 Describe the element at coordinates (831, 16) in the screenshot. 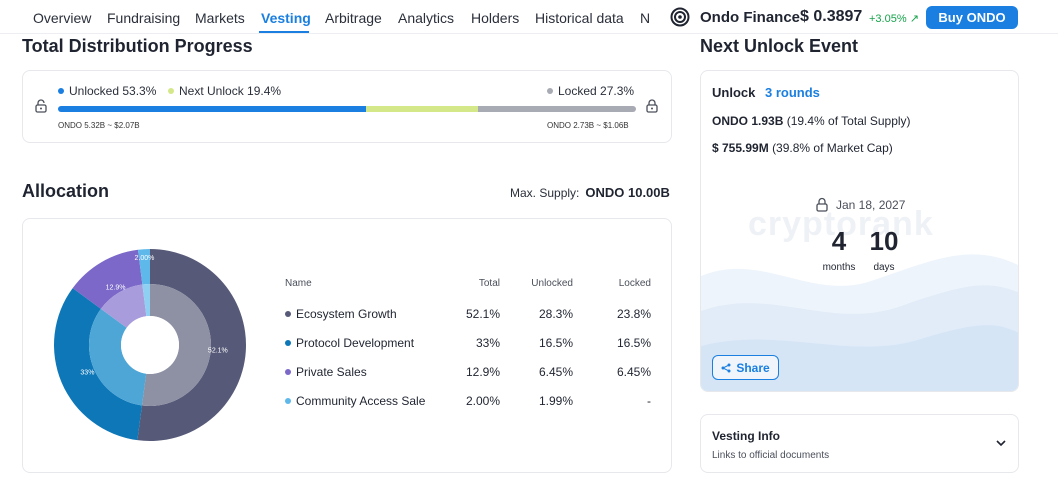

I see `coin-price: $ 0.3897` at that location.